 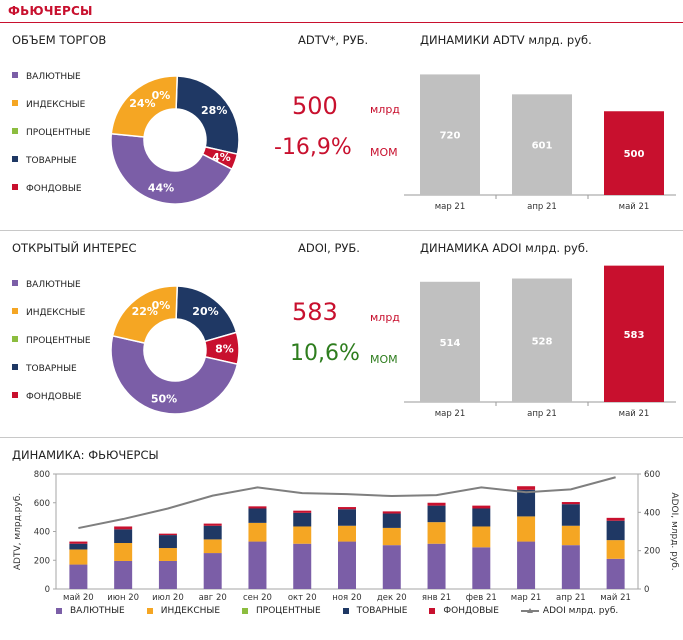 I want to click on y-tick-label: 0, so click(x=47, y=590).